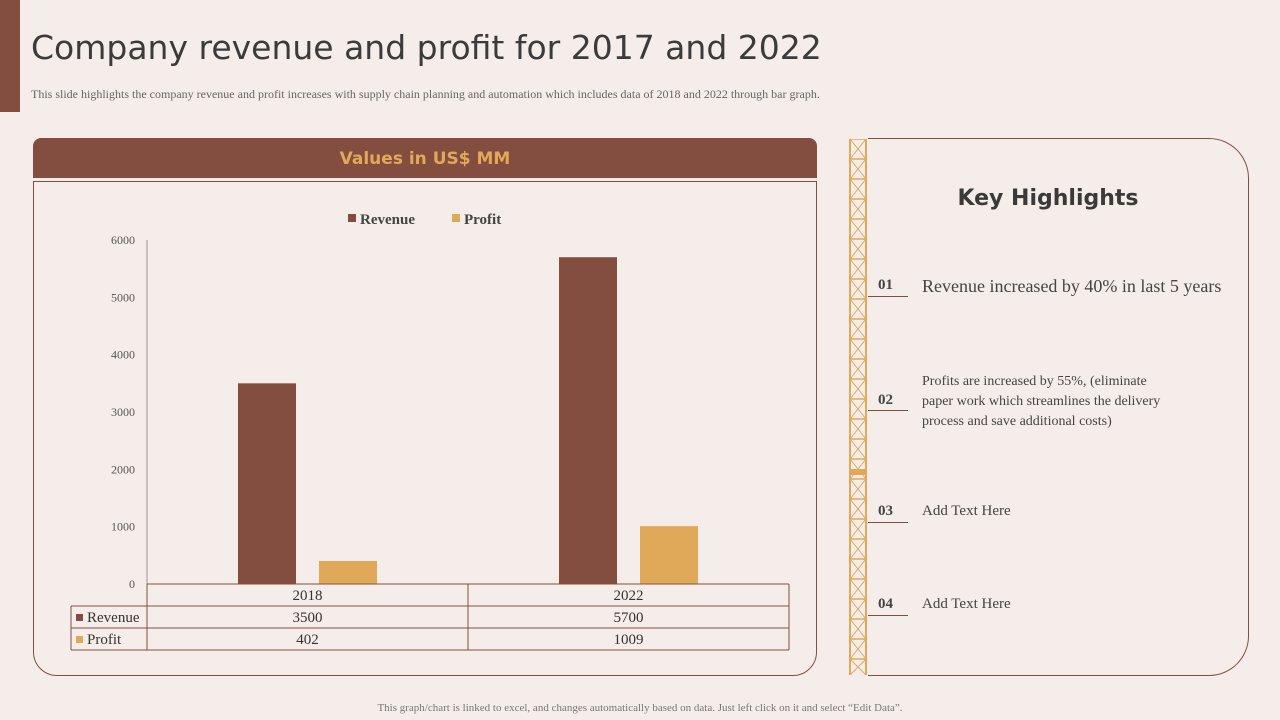  What do you see at coordinates (1034, 381) in the screenshot?
I see `highlight-text-02-line: Profits are increased by 55%, (eliminate` at bounding box center [1034, 381].